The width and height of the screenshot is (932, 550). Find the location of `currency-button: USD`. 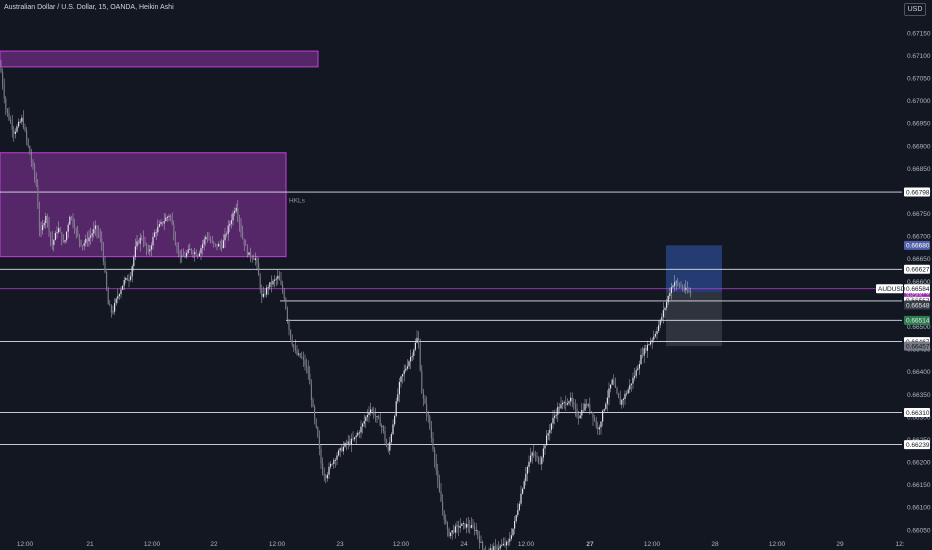

currency-button: USD is located at coordinates (915, 9).